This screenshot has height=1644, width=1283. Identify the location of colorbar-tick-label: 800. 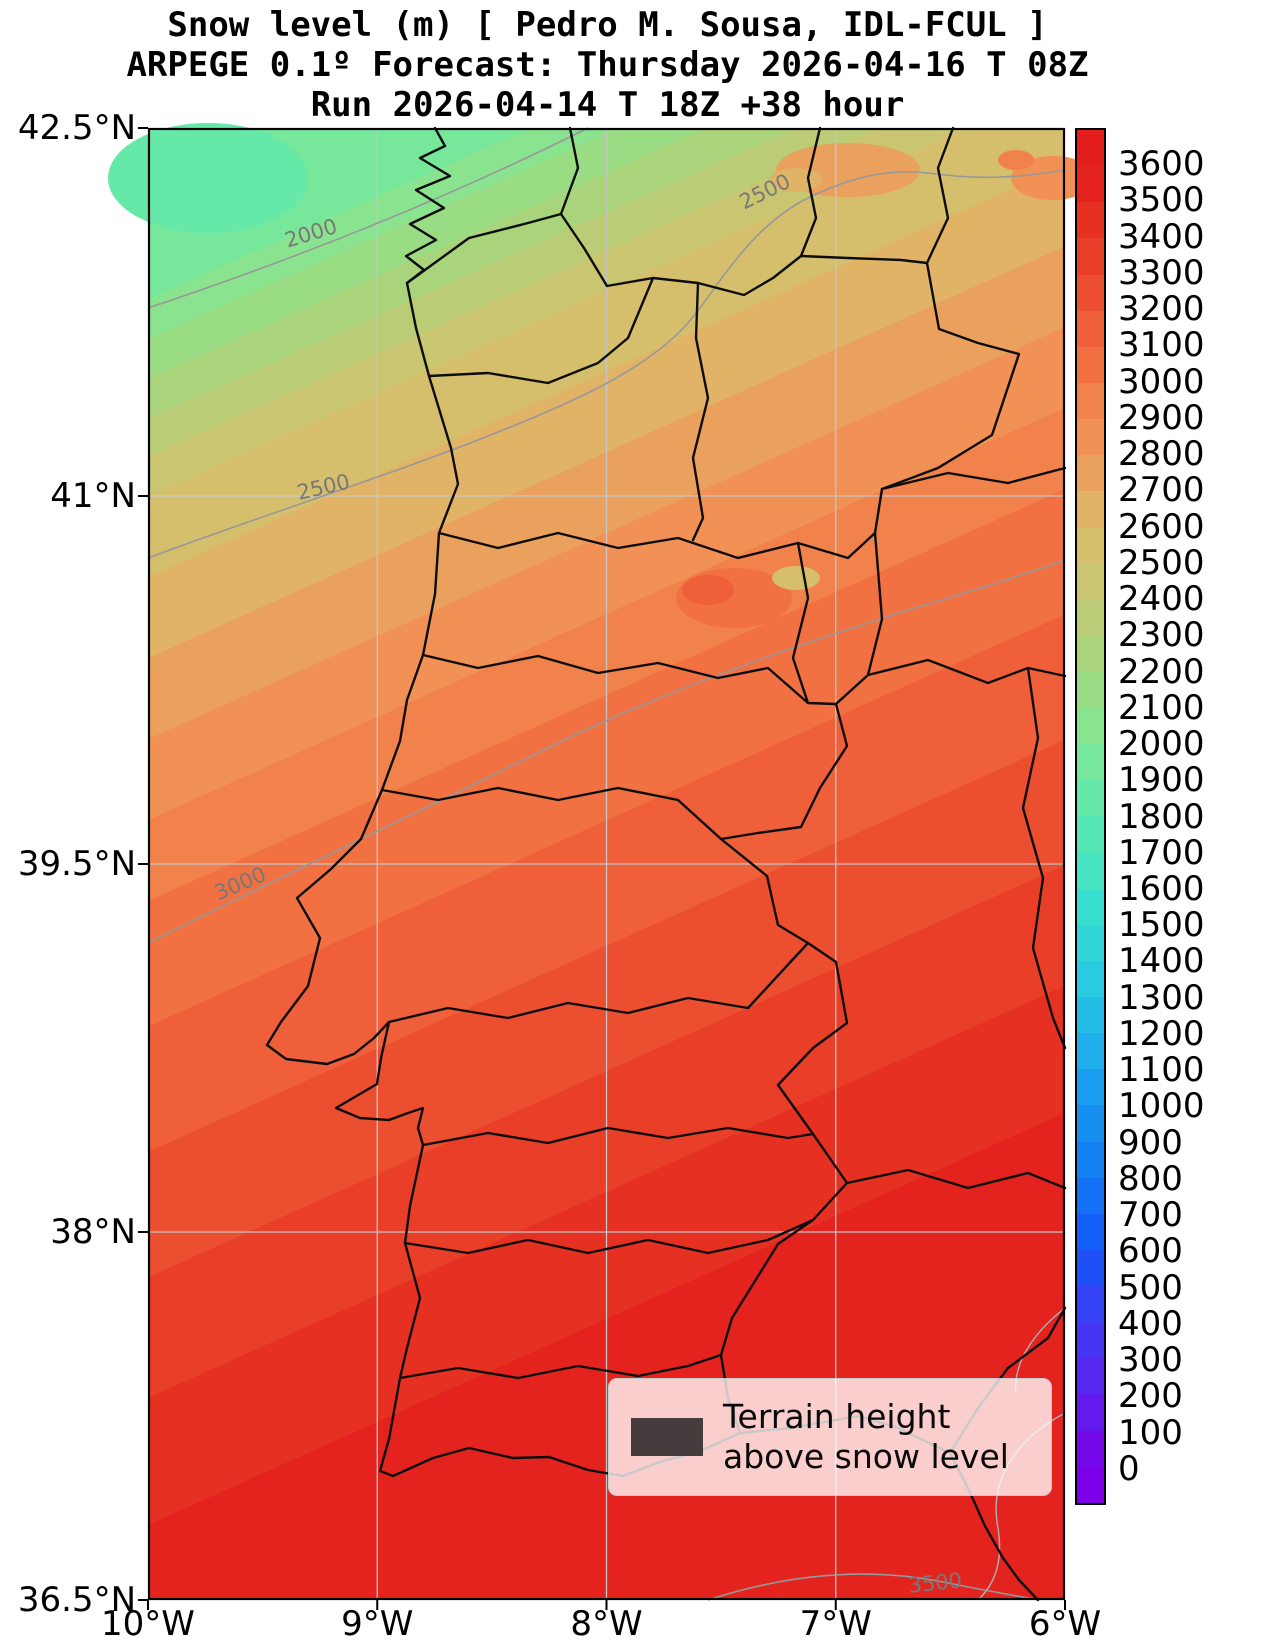
(1150, 1178).